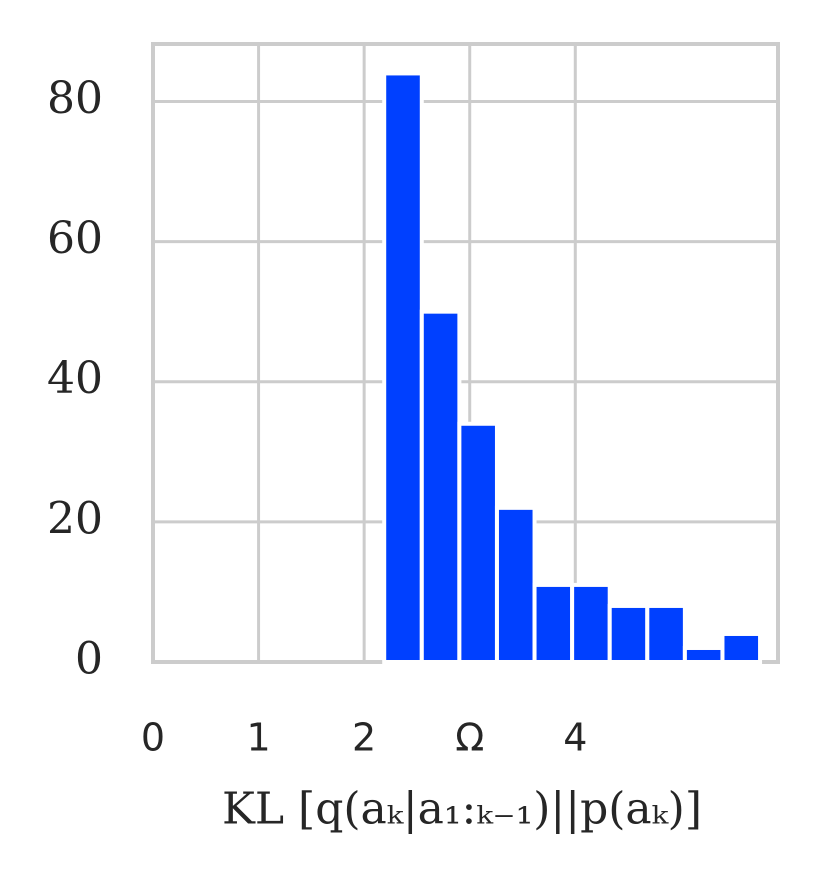 The image size is (828, 891). What do you see at coordinates (153, 738) in the screenshot?
I see `x-tick-label: 0` at bounding box center [153, 738].